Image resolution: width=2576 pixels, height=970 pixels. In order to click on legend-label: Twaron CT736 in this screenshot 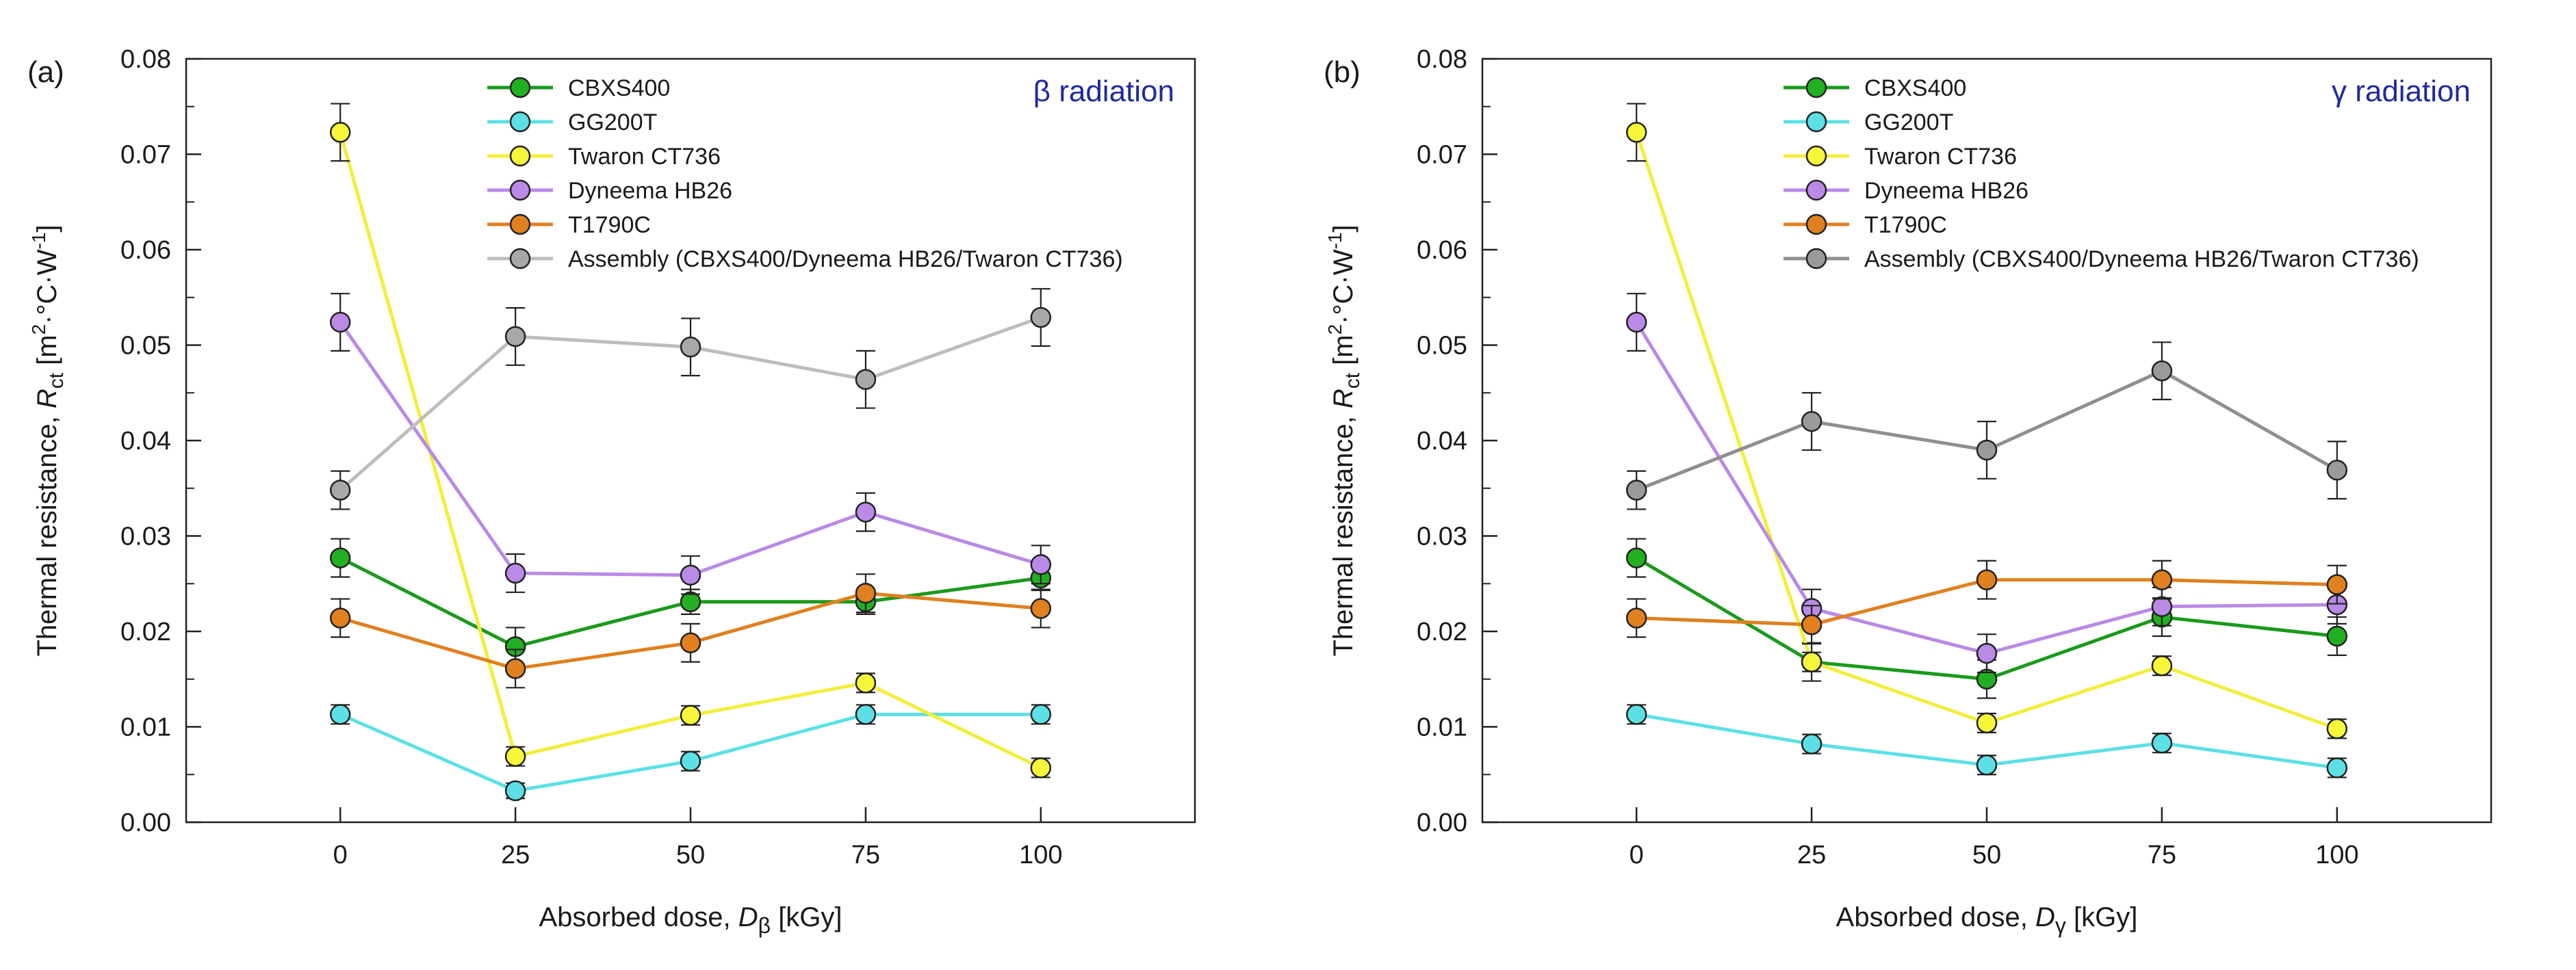, I will do `click(1940, 157)`.